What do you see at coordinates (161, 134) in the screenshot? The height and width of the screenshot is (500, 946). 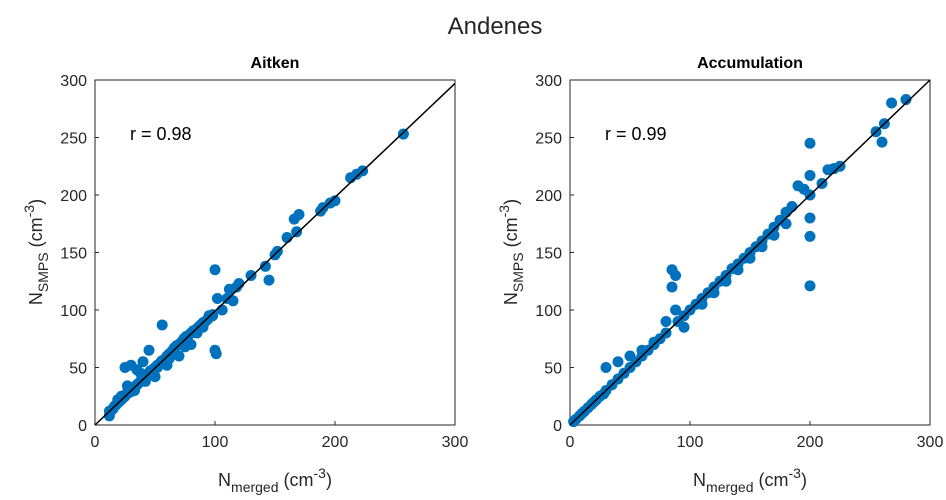 I see `correlation-annotation: r = 0.98` at bounding box center [161, 134].